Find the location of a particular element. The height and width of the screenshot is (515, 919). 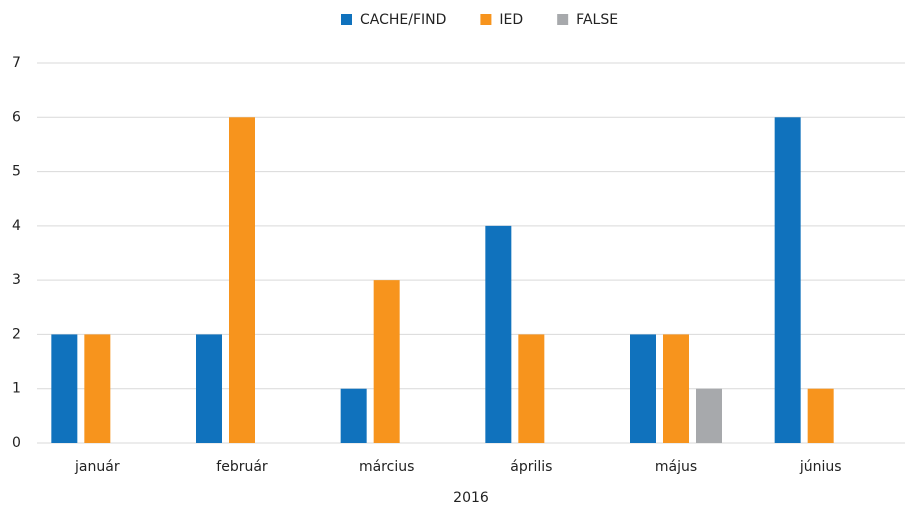

x-tick-label: május is located at coordinates (676, 467).